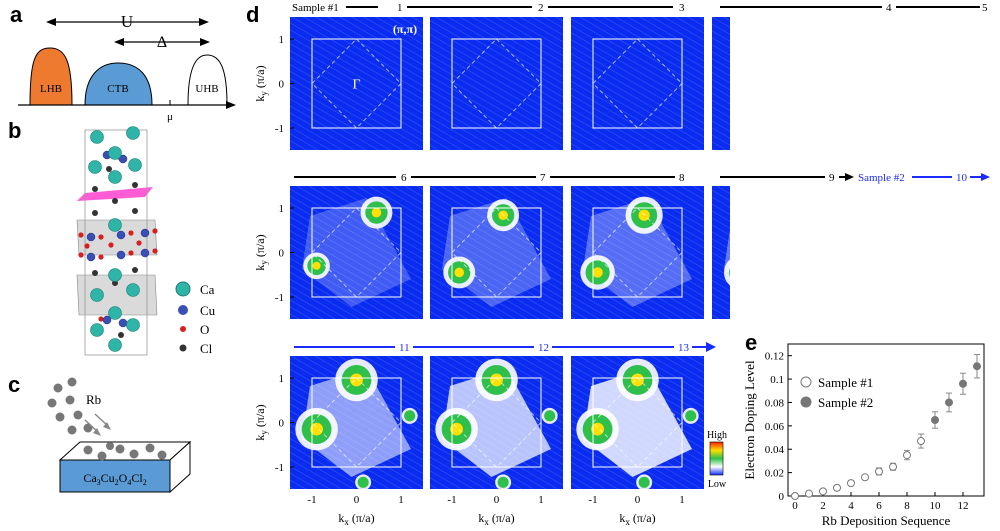  What do you see at coordinates (845, 402) in the screenshot?
I see `legend-label: Sample #2` at bounding box center [845, 402].